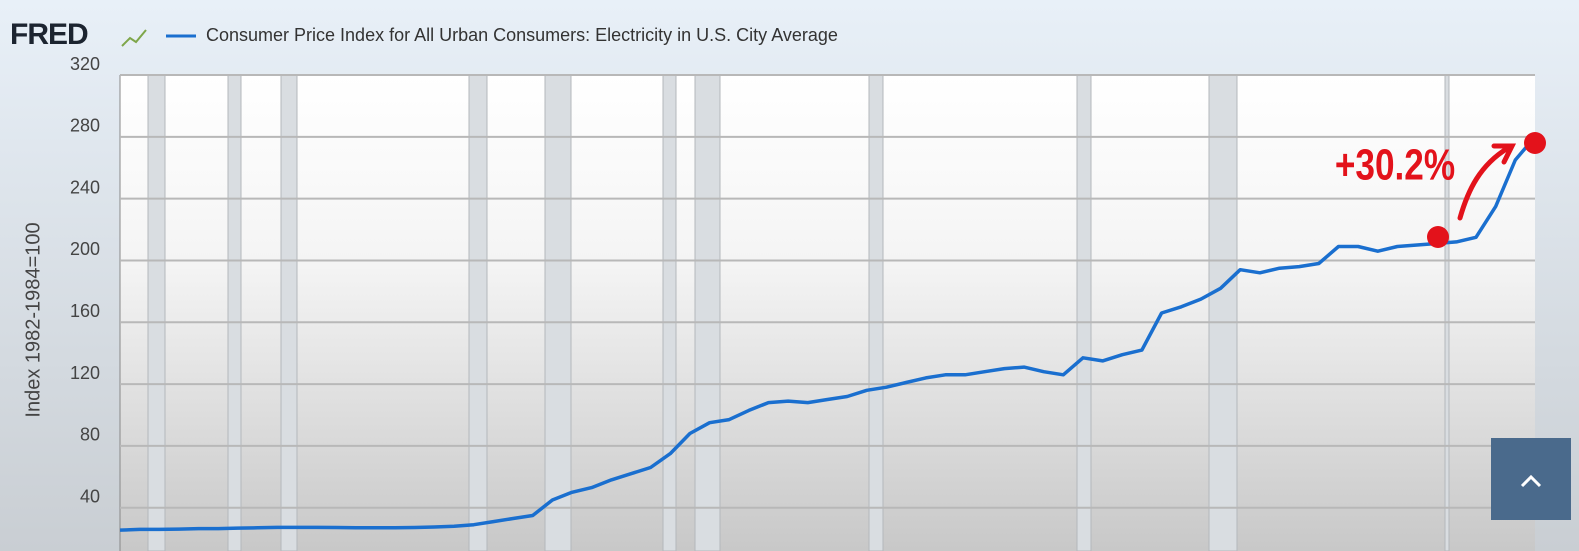 The width and height of the screenshot is (1579, 551). Describe the element at coordinates (1535, 143) in the screenshot. I see `end-dot` at that location.